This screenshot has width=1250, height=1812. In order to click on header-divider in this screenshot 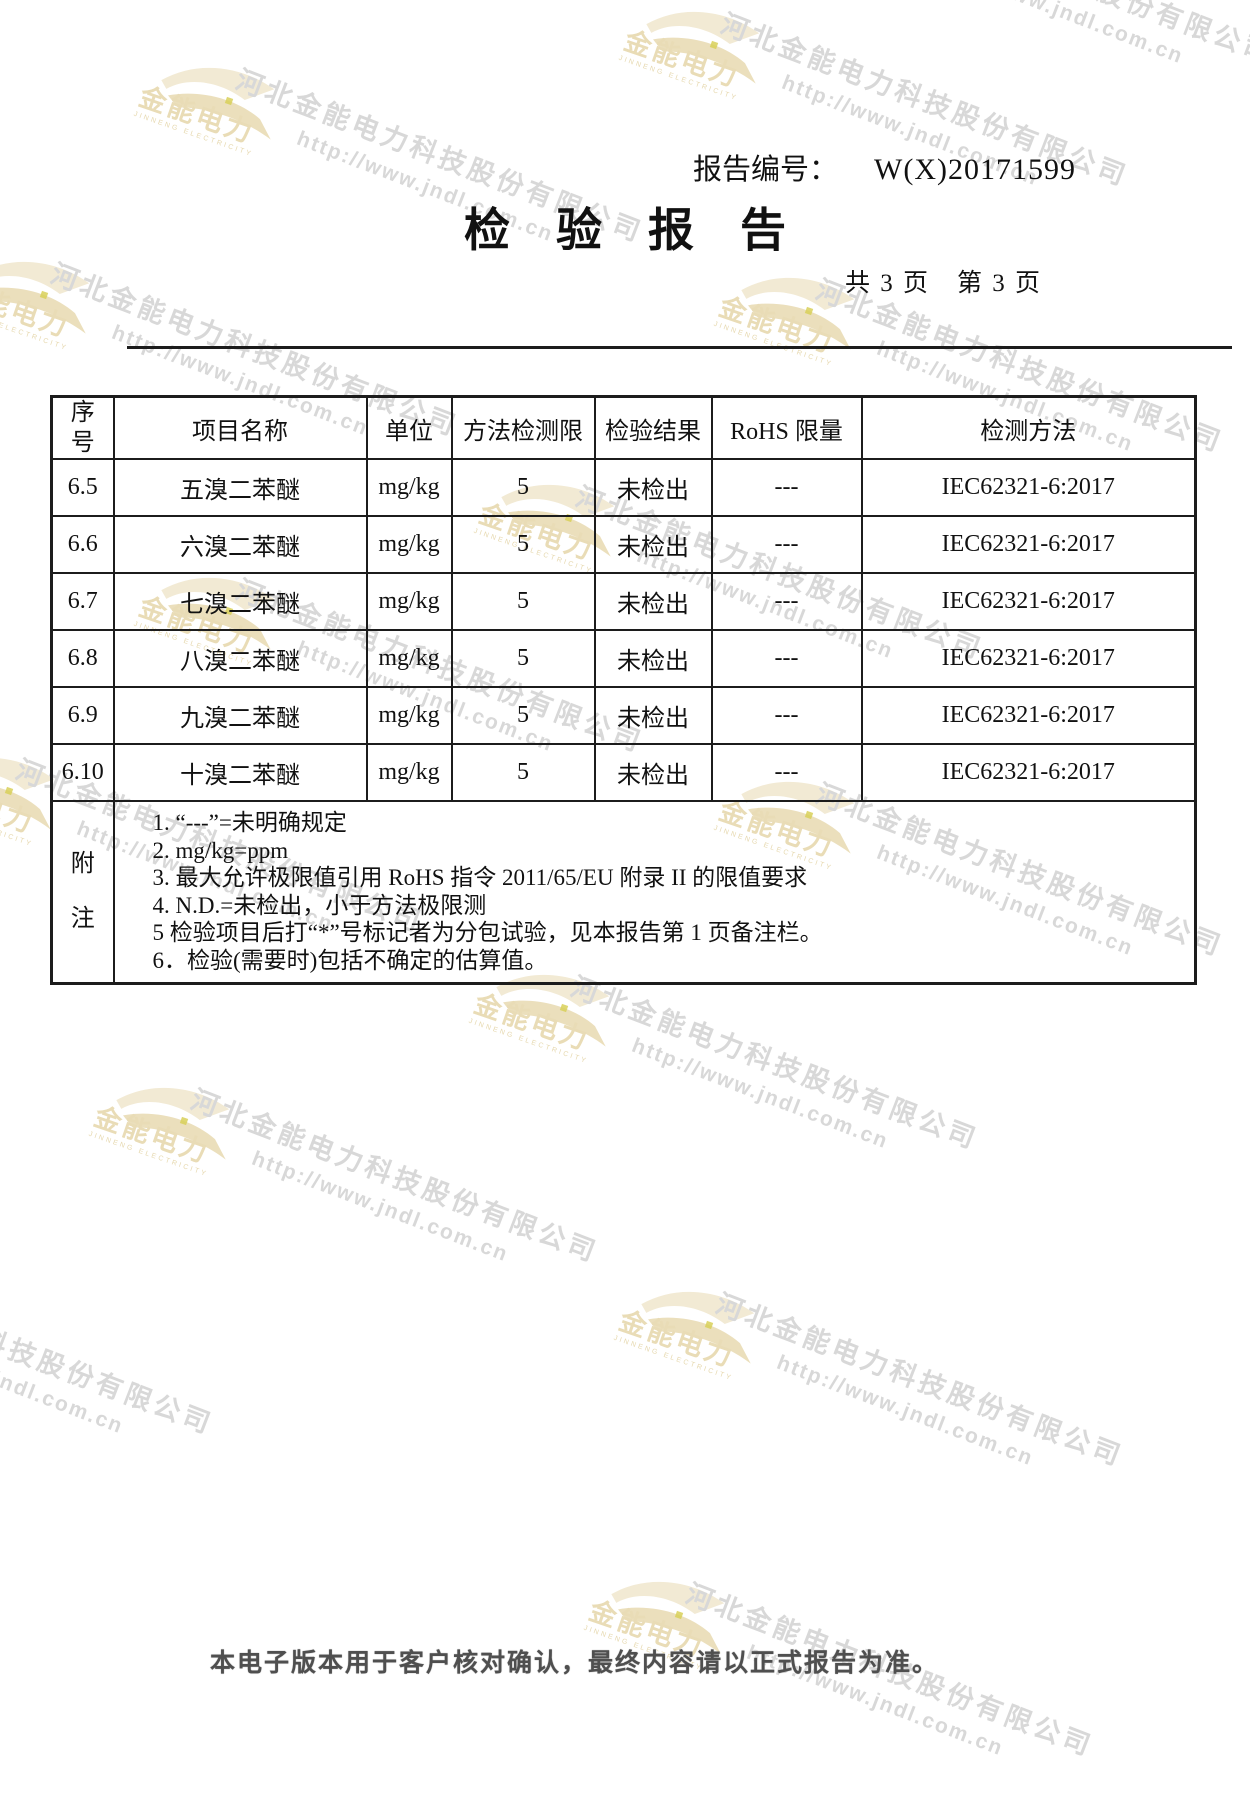, I will do `click(679, 347)`.